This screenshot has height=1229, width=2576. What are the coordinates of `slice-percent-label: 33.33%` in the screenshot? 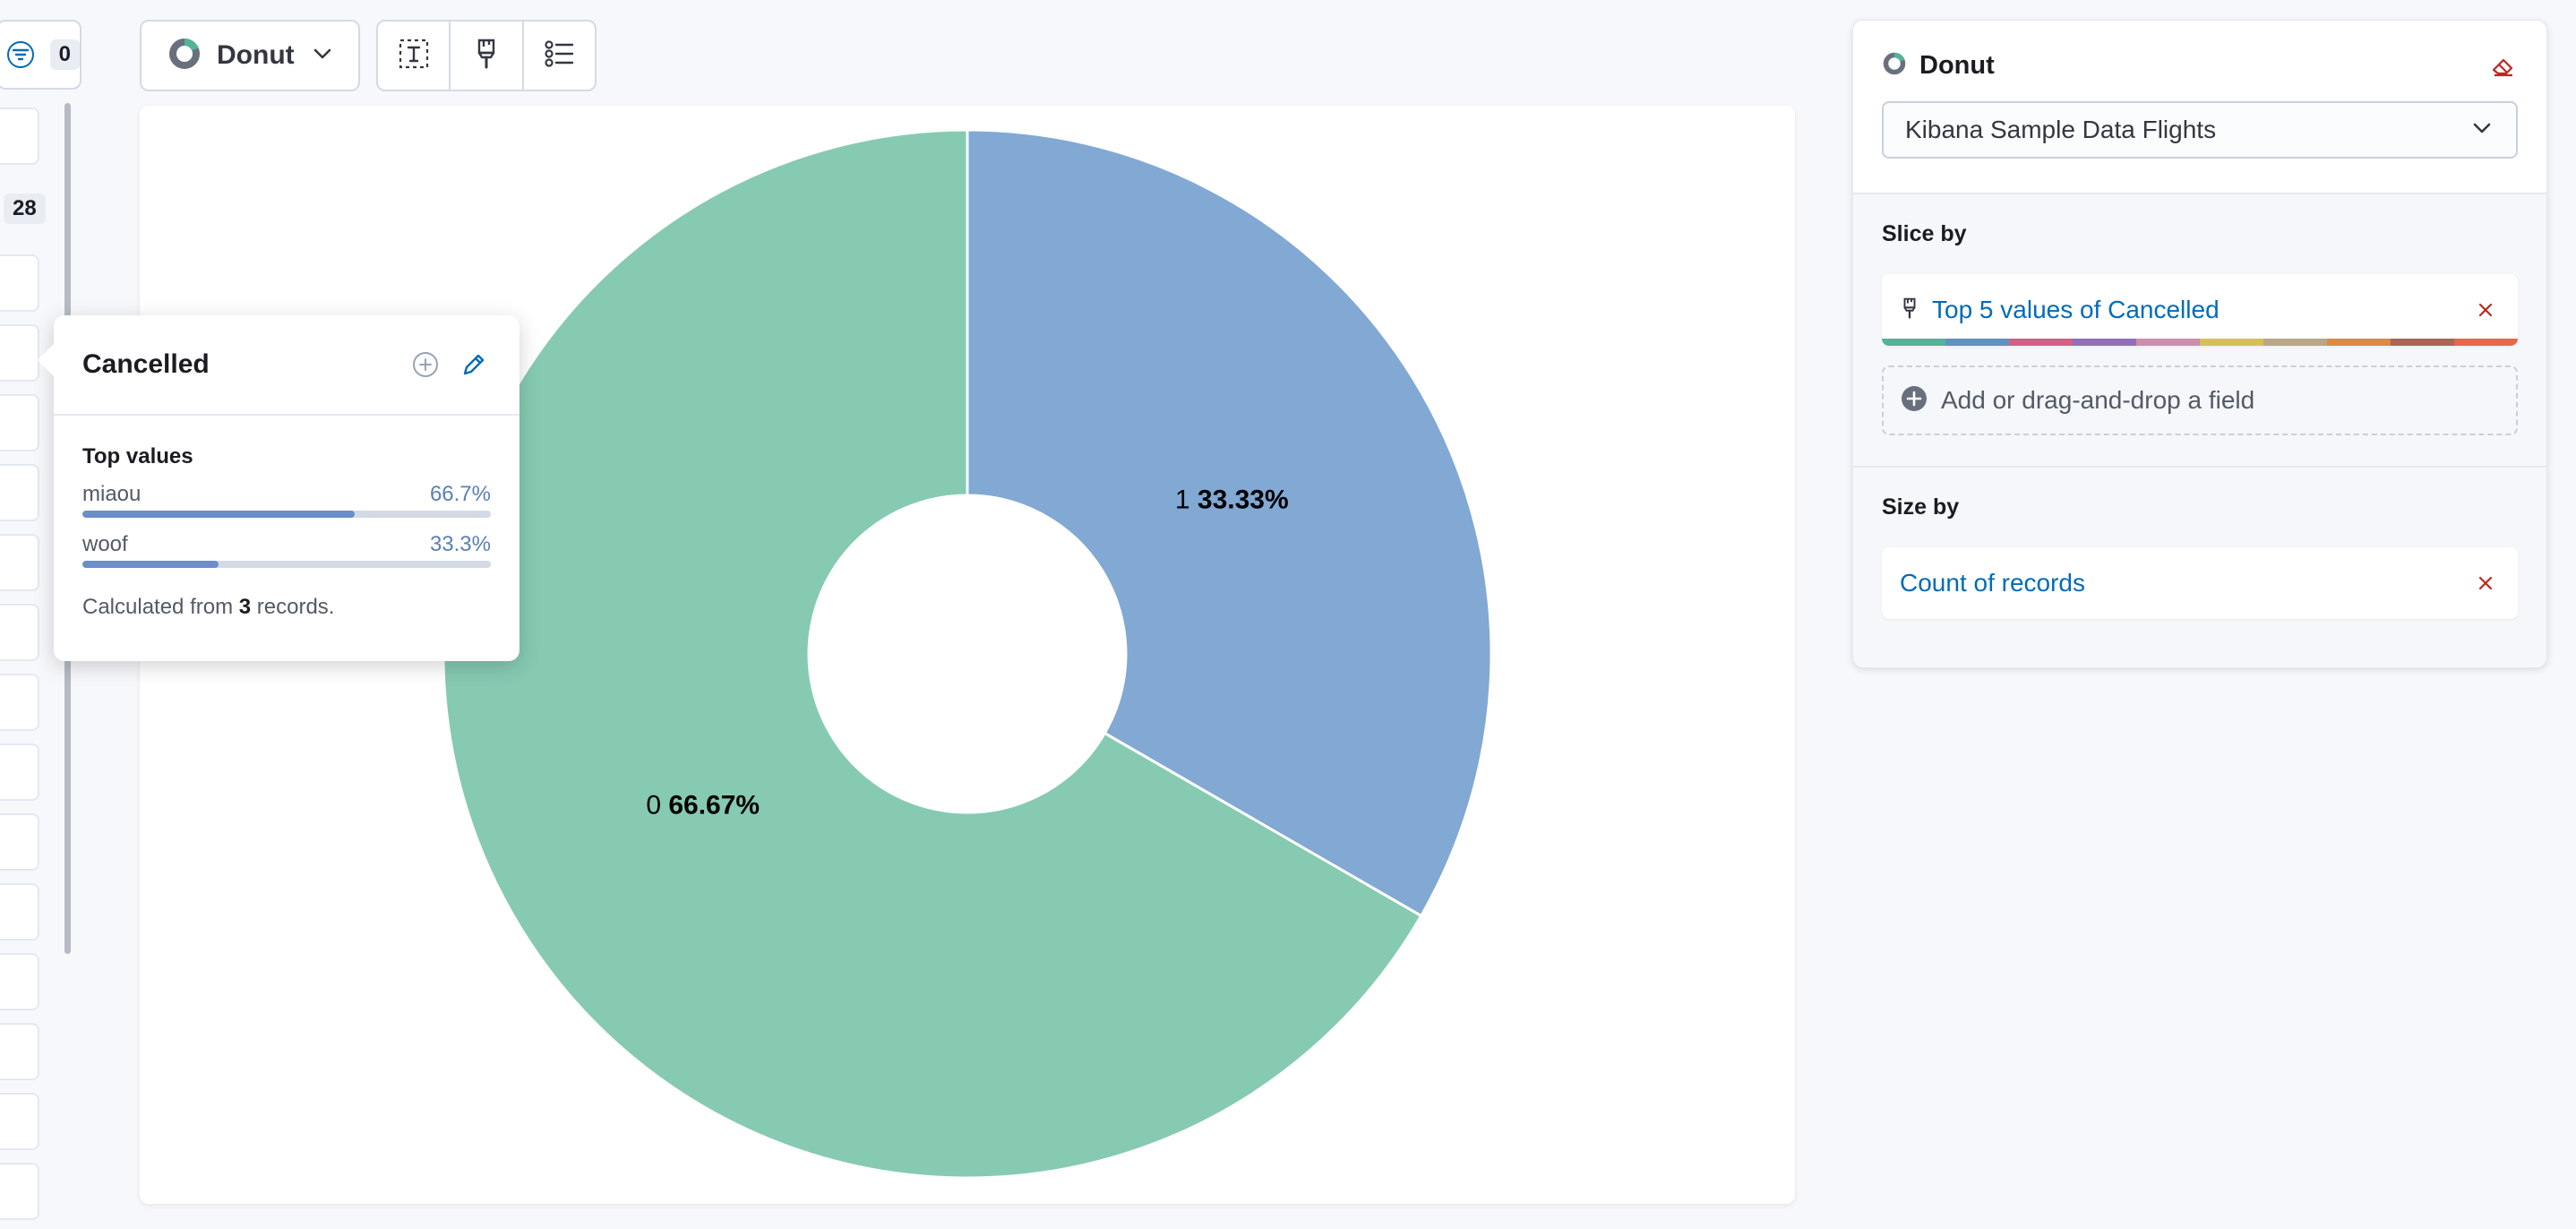 It's located at (1243, 500).